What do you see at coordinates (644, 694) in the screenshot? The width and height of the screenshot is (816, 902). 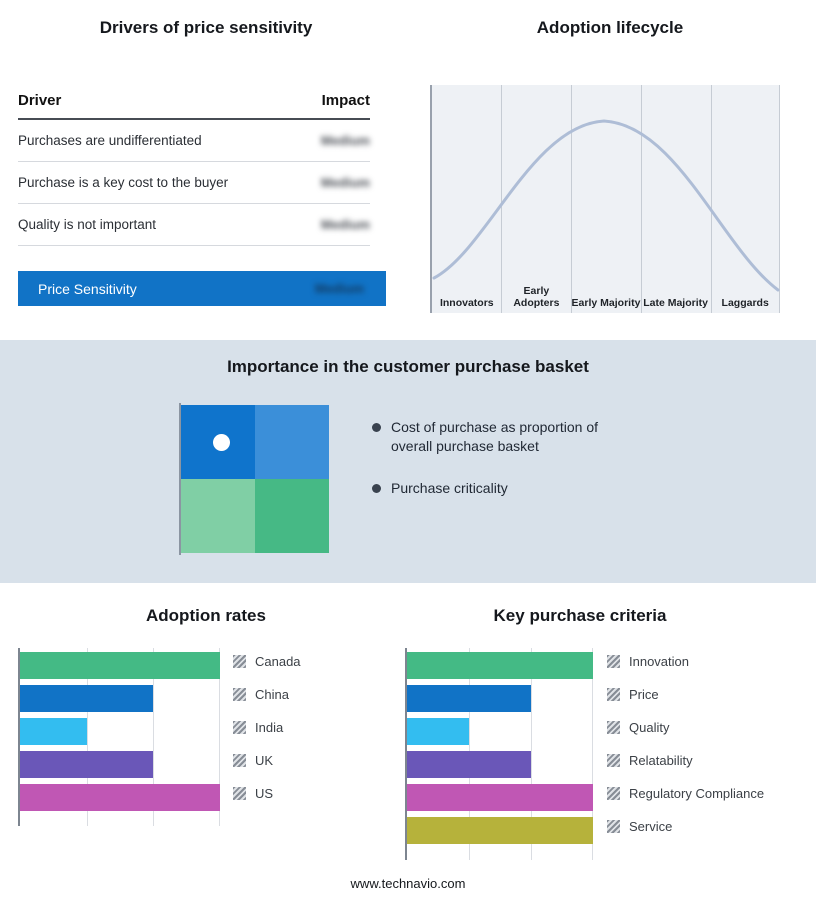 I see `legend-label: Price` at bounding box center [644, 694].